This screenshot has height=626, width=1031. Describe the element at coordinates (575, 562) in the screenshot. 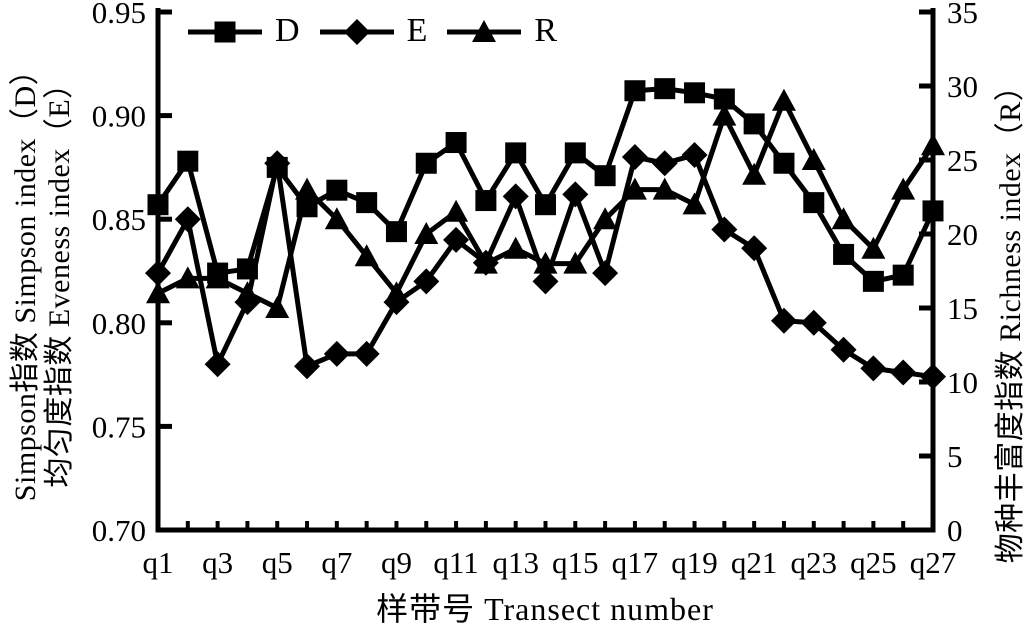

I see `x-axis-tick-label: q15` at that location.